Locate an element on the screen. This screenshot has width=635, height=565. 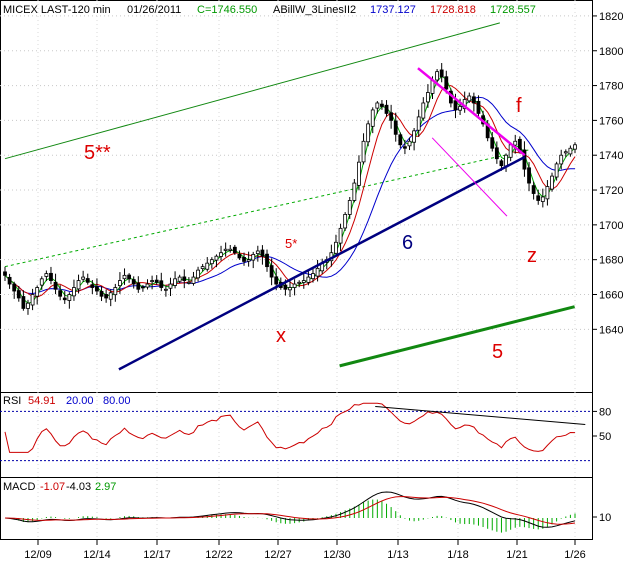
price-tick-label: 1720 is located at coordinates (611, 191).